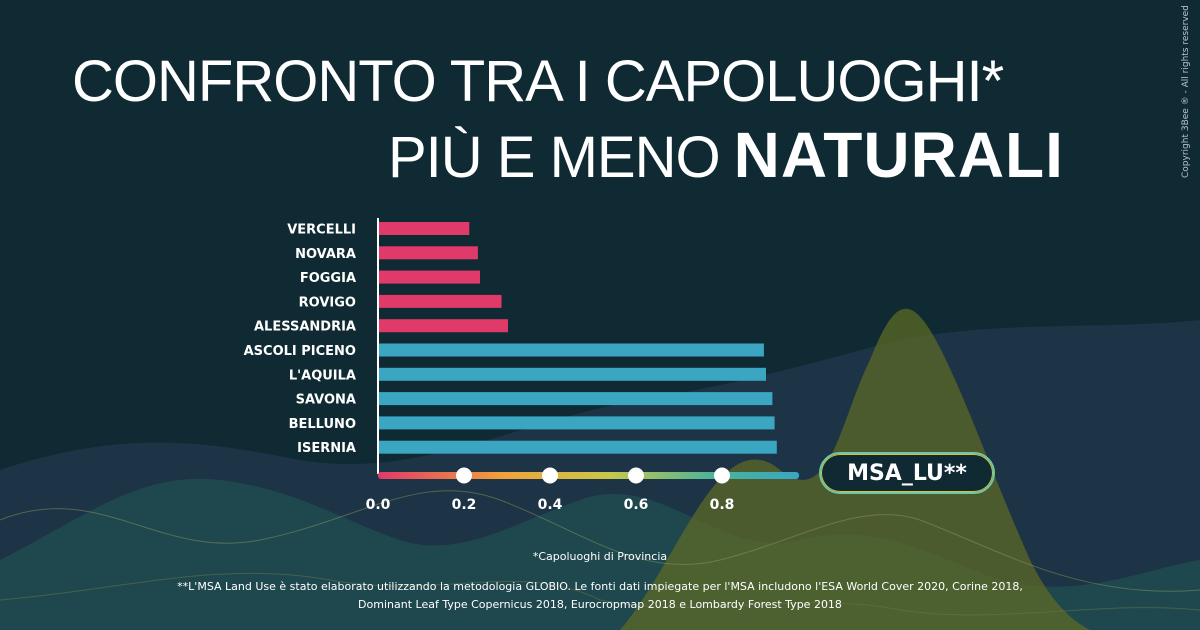 Image resolution: width=1200 pixels, height=630 pixels. I want to click on category-label: SAVONA, so click(326, 400).